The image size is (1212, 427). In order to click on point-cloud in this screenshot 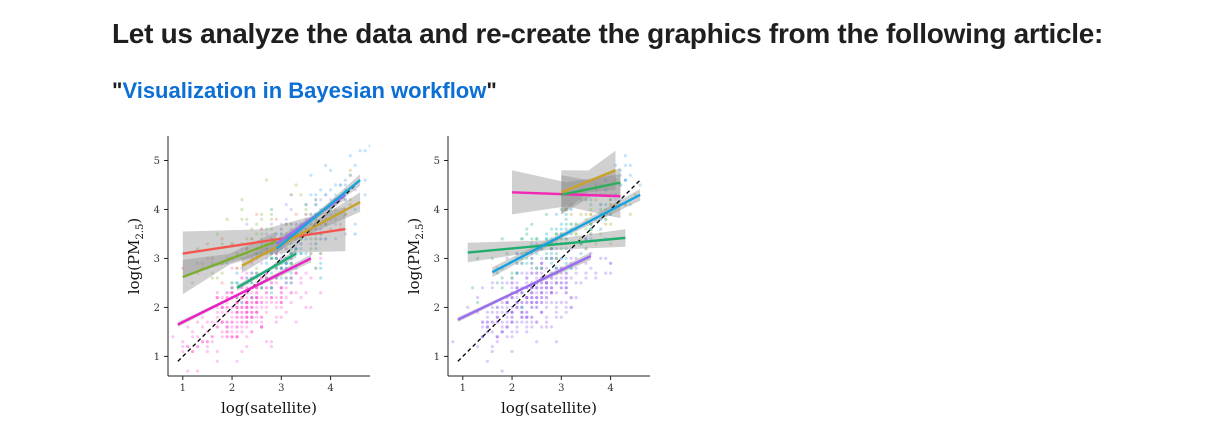, I will do `click(271, 254)`.